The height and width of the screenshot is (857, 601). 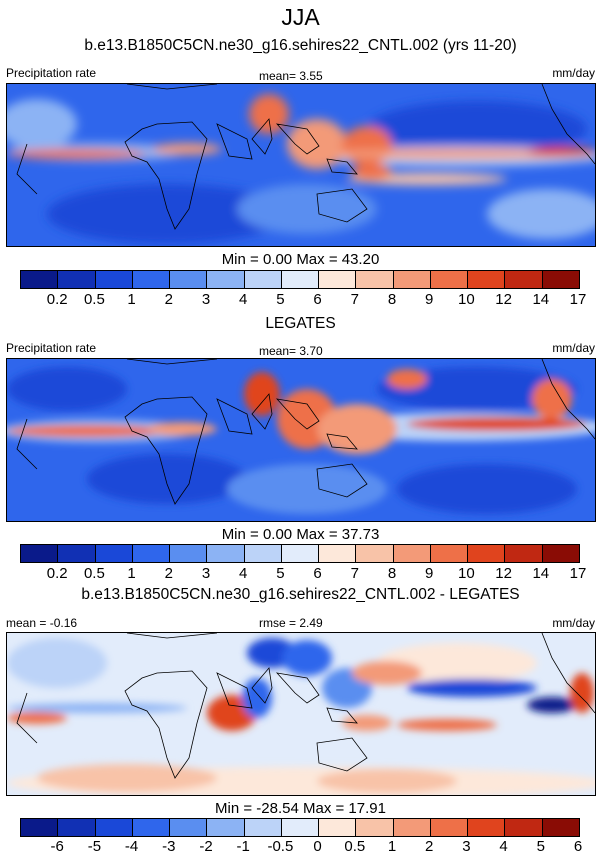 What do you see at coordinates (94, 846) in the screenshot?
I see `colorbar-tick-label: -5` at bounding box center [94, 846].